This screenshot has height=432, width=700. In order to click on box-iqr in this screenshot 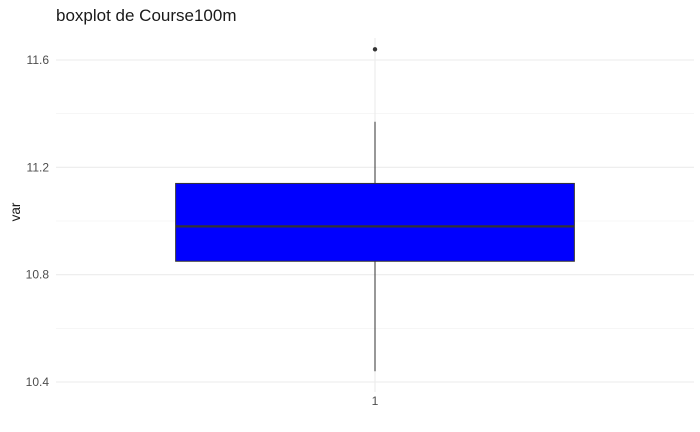, I will do `click(375, 222)`.